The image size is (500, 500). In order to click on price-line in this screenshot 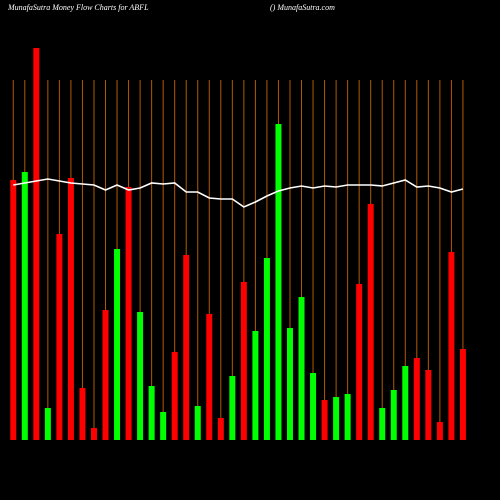, I will do `click(238, 193)`.